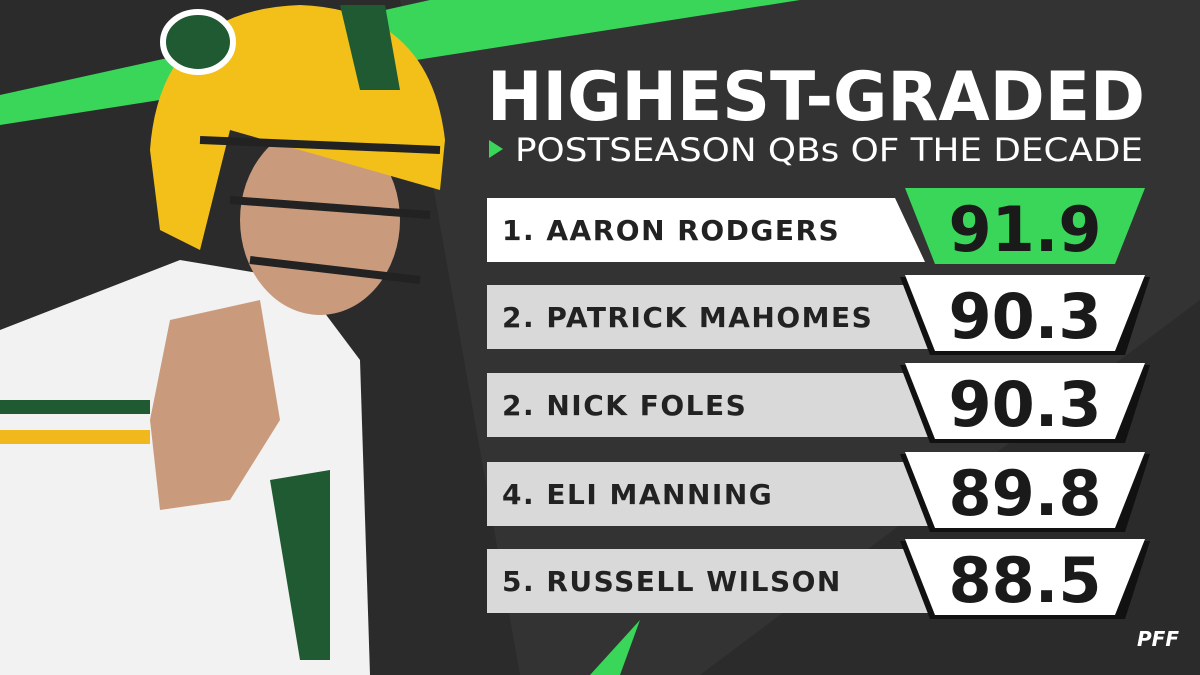 The width and height of the screenshot is (1200, 675). I want to click on subtitle-arrow, so click(496, 149).